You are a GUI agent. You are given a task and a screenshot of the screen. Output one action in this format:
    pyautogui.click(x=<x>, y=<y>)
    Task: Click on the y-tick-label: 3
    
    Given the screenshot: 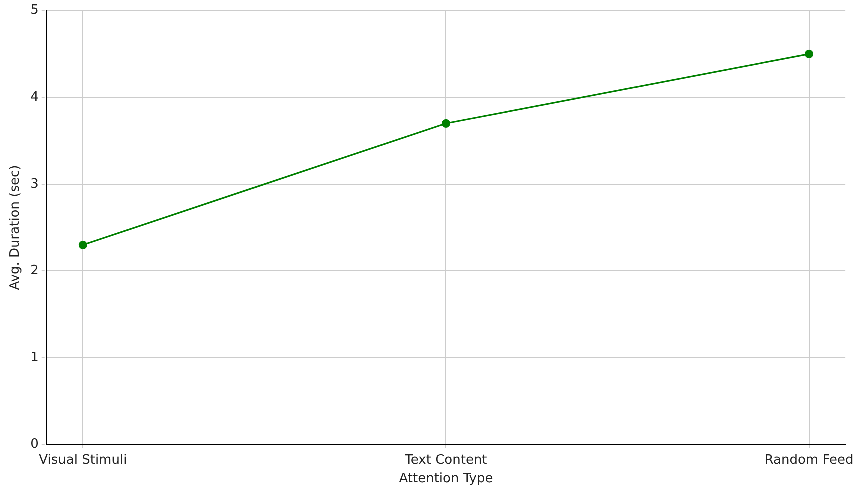 What is the action you would take?
    pyautogui.click(x=34, y=184)
    